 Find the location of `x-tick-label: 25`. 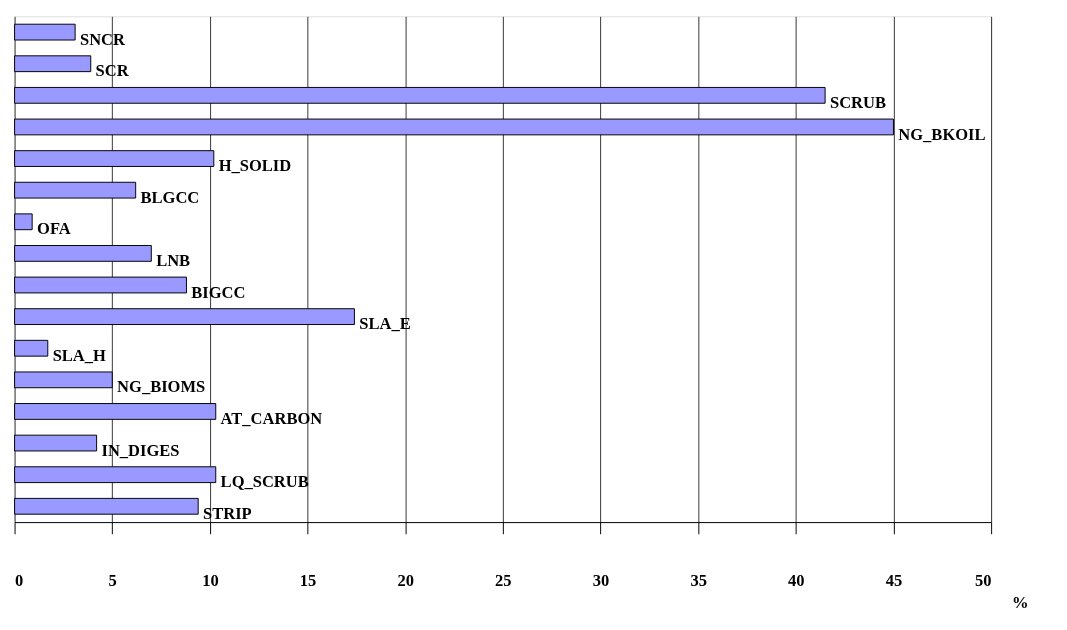

x-tick-label: 25 is located at coordinates (503, 580).